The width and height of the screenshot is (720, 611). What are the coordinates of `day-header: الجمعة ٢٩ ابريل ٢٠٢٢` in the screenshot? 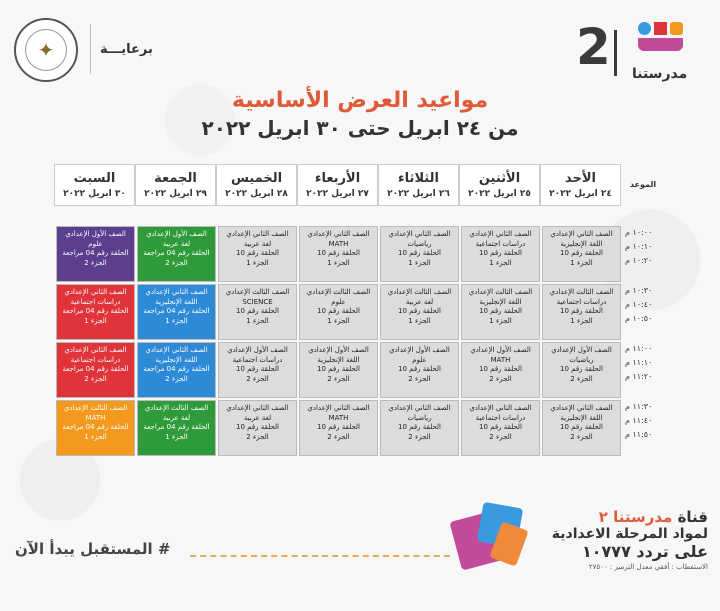 It's located at (175, 185).